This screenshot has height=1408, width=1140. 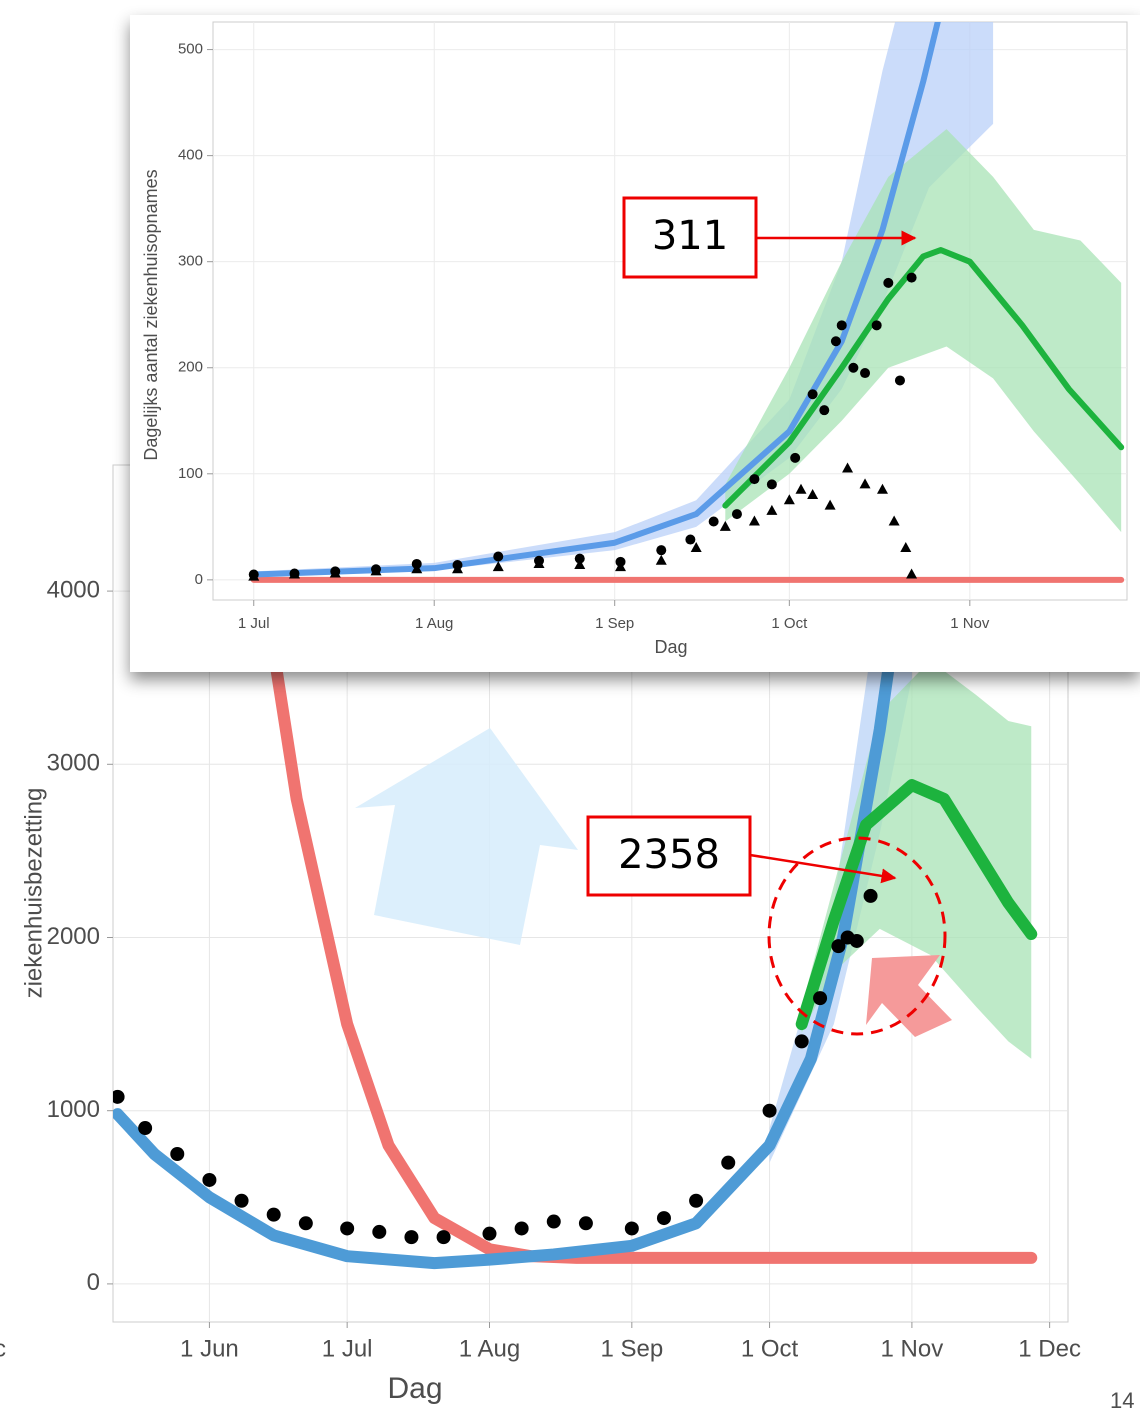 What do you see at coordinates (1122, 1398) in the screenshot?
I see `page-number: 14` at bounding box center [1122, 1398].